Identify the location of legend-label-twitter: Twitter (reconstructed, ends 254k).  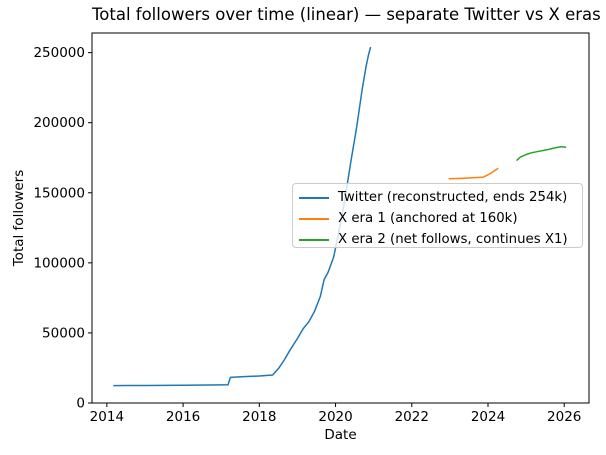
(453, 197).